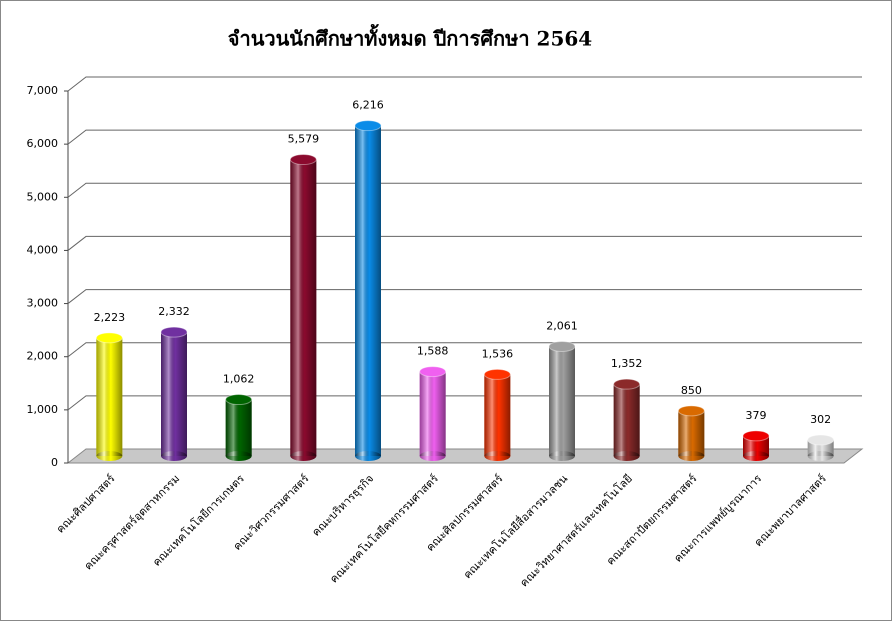 The height and width of the screenshot is (621, 892). Describe the element at coordinates (410, 37) in the screenshot. I see `chart-title: จำนวนนักศึกษาทั้งหมด ปีการศึกษา 2564` at that location.